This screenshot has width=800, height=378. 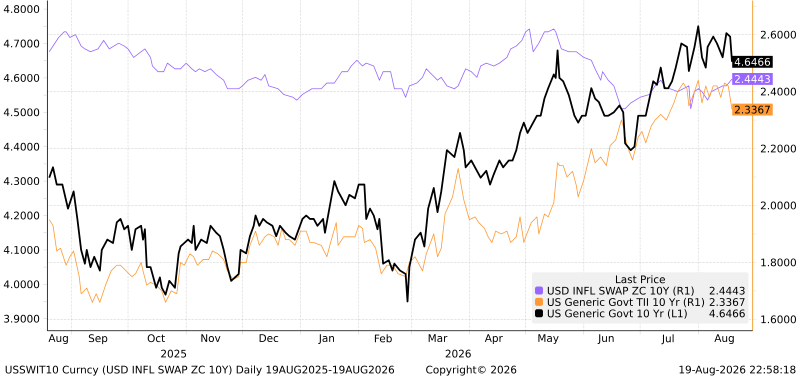 What do you see at coordinates (326, 339) in the screenshot?
I see `x-tick-label: Jan` at bounding box center [326, 339].